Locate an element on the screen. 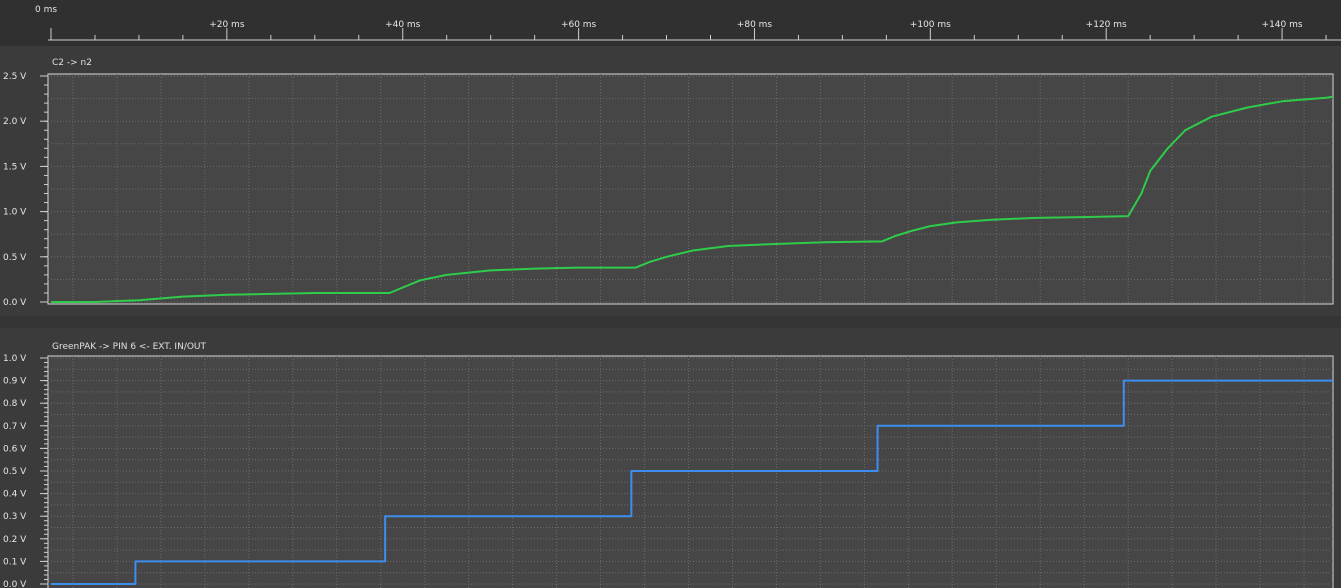 This screenshot has height=588, width=1341. ruler-start-label: 0 ms is located at coordinates (46, 10).